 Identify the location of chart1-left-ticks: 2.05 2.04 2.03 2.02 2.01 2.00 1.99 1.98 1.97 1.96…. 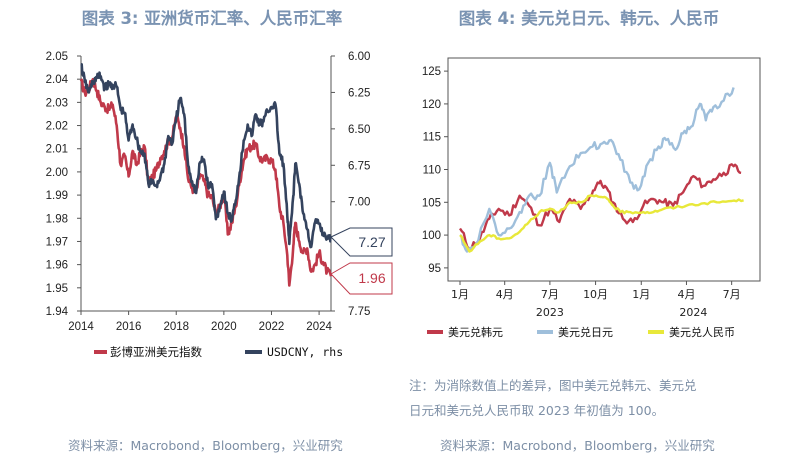
(63, 184).